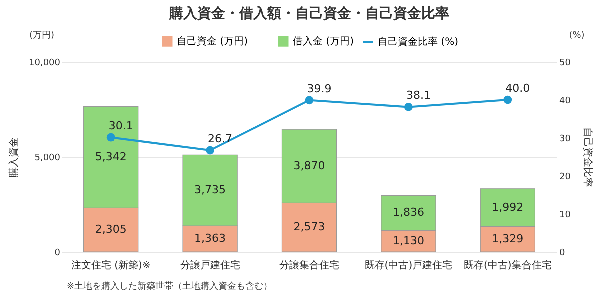 The width and height of the screenshot is (600, 307). Describe the element at coordinates (566, 101) in the screenshot. I see `y2-tick-label: 40` at that location.